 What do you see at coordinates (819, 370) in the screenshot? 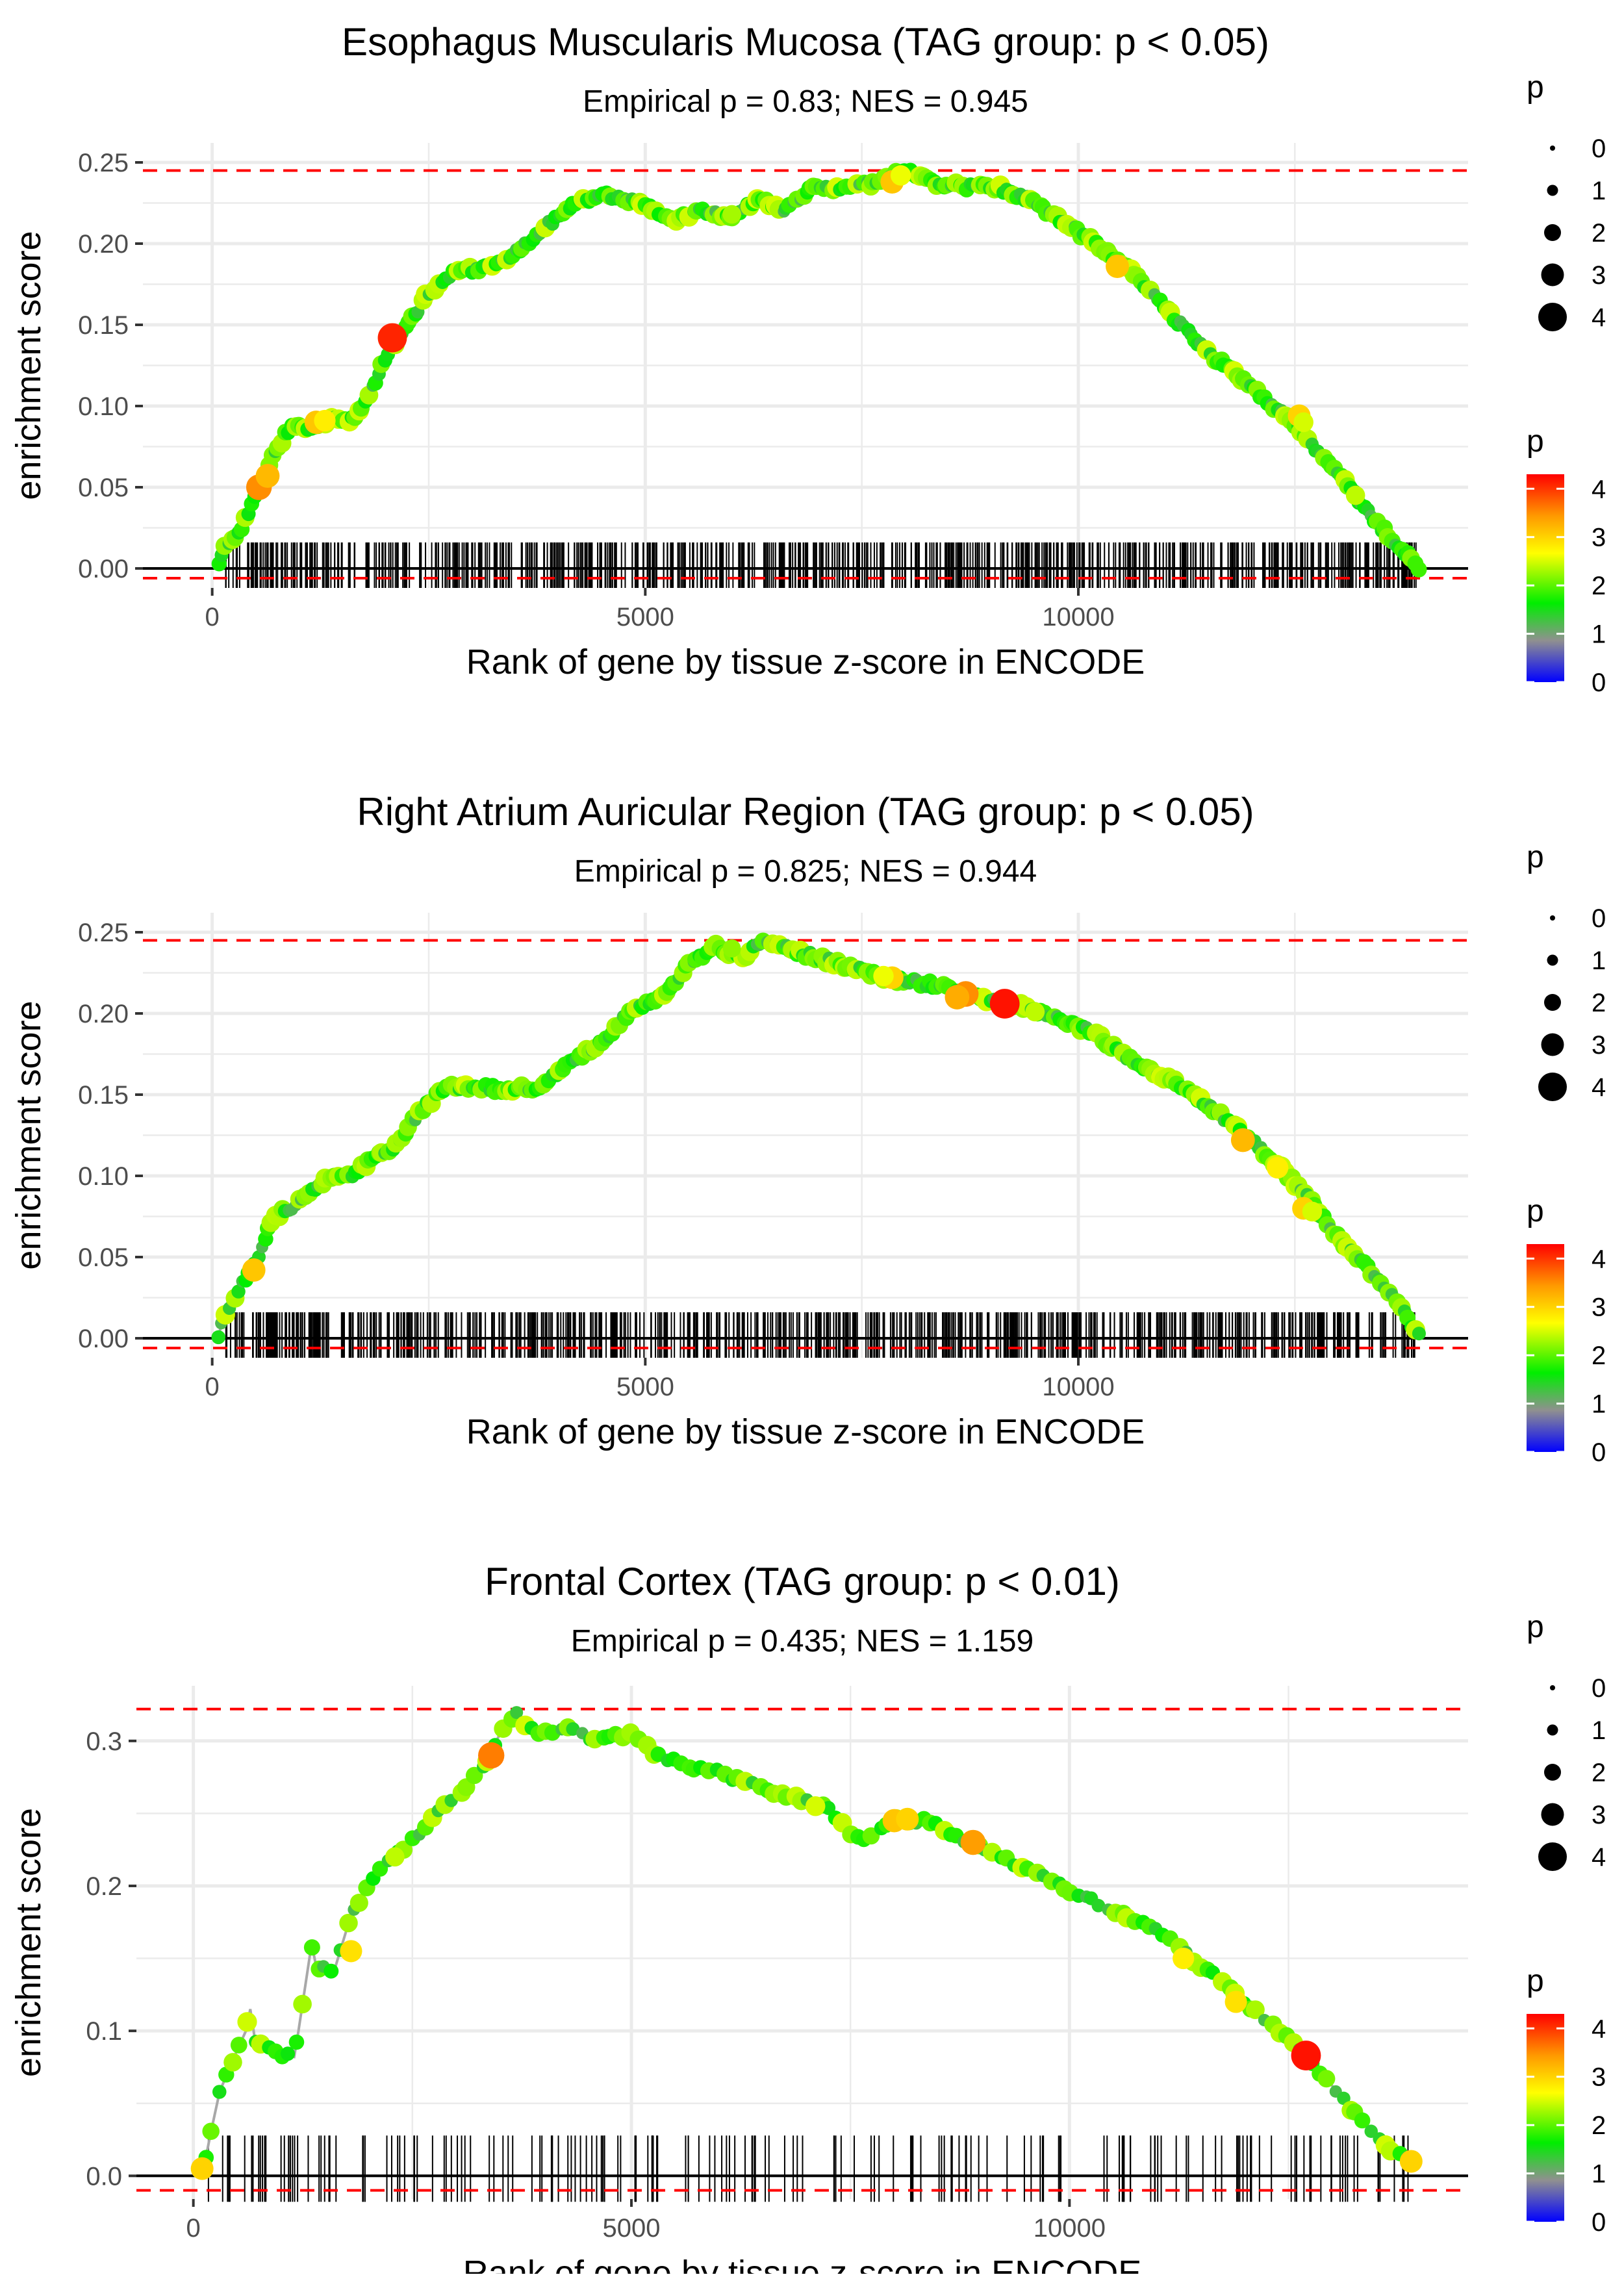
I see `enrichment-points` at bounding box center [819, 370].